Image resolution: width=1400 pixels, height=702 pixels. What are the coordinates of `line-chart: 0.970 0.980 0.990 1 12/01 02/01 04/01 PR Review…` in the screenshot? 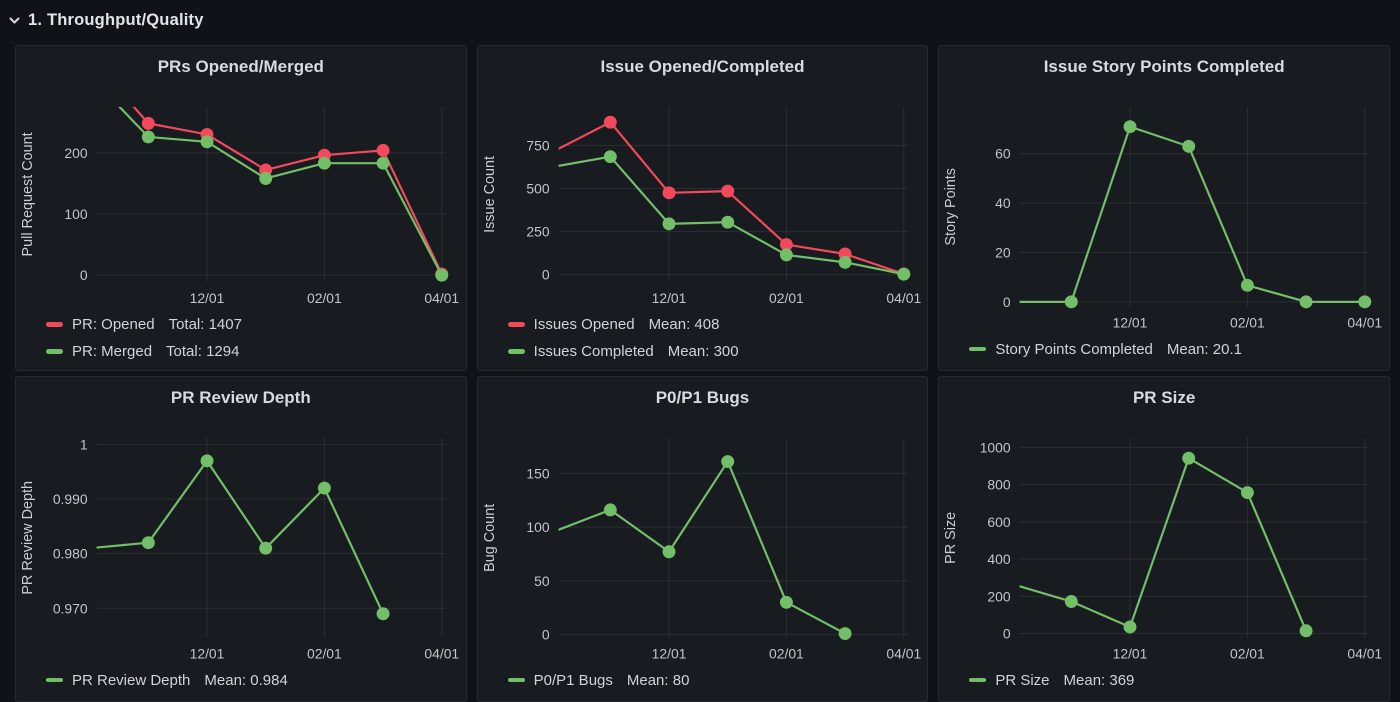 It's located at (241, 540).